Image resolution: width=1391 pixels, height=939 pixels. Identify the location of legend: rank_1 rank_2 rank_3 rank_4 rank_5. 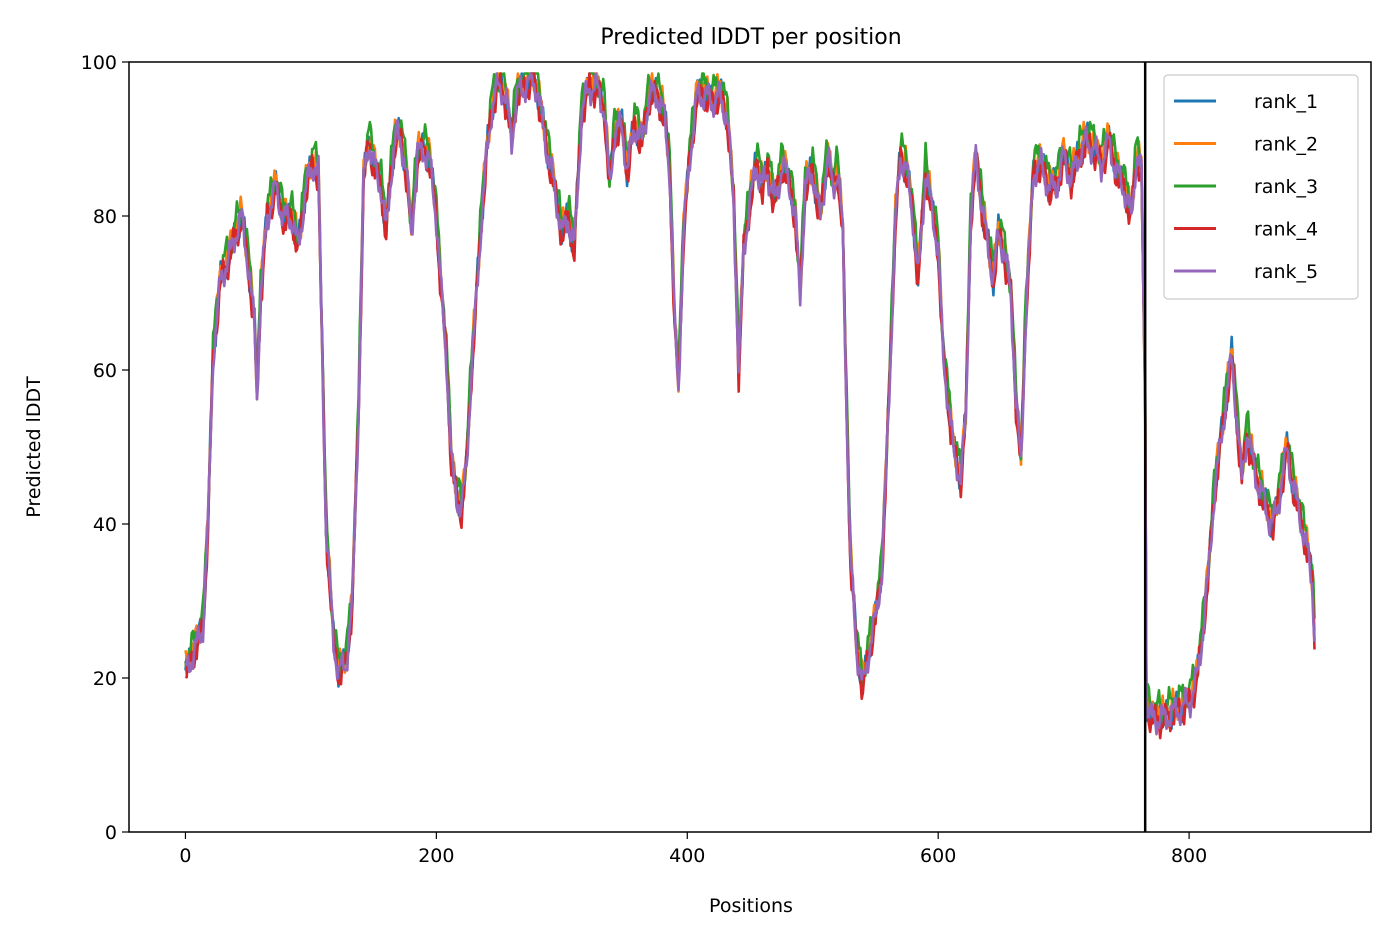
(1261, 187).